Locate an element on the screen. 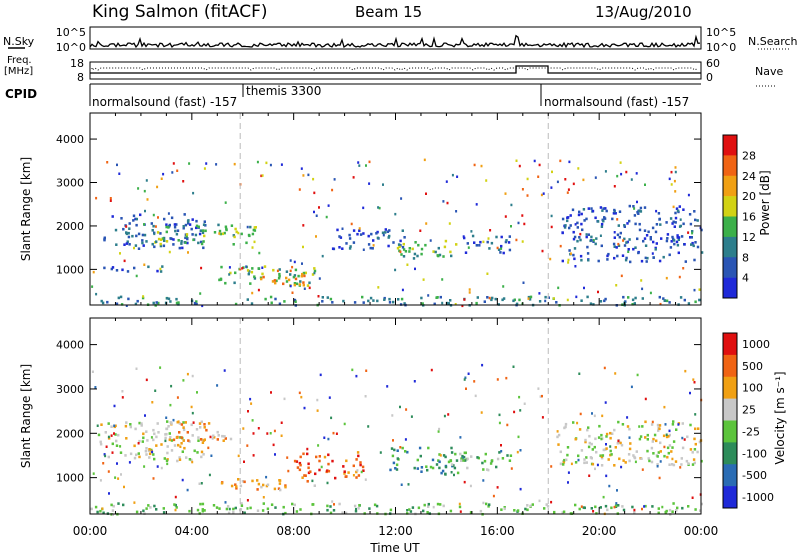  colorbar-swatch is located at coordinates (730, 186).